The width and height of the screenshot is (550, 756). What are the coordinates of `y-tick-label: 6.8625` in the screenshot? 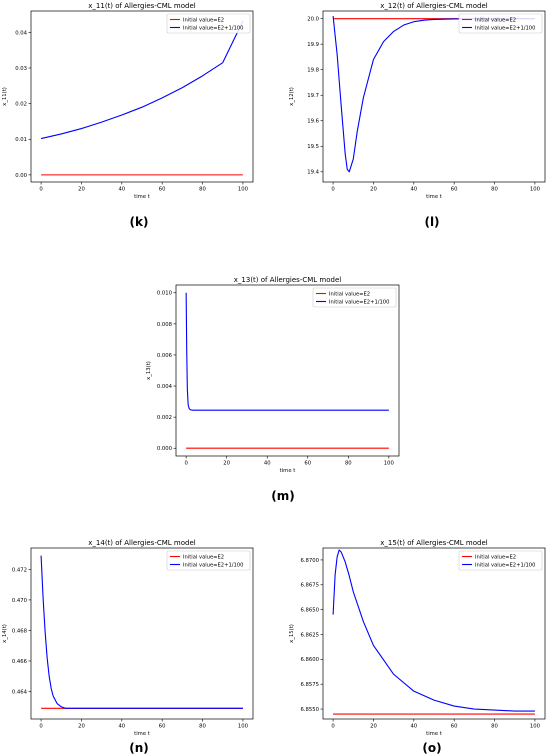 It's located at (309, 635).